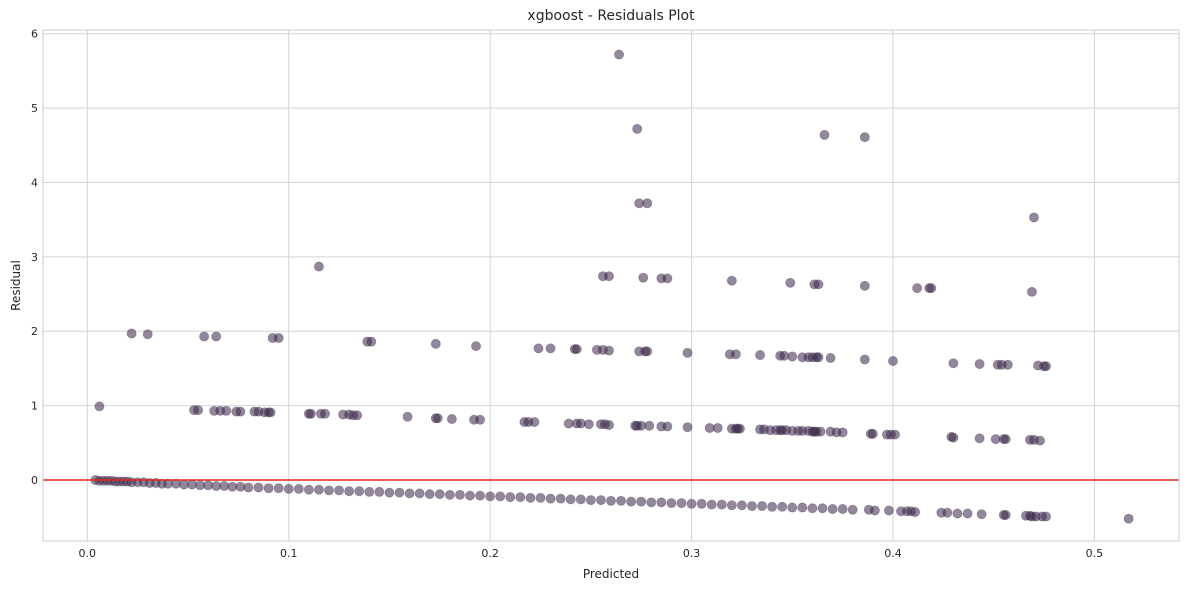  I want to click on y-axis-label: Residual, so click(16, 285).